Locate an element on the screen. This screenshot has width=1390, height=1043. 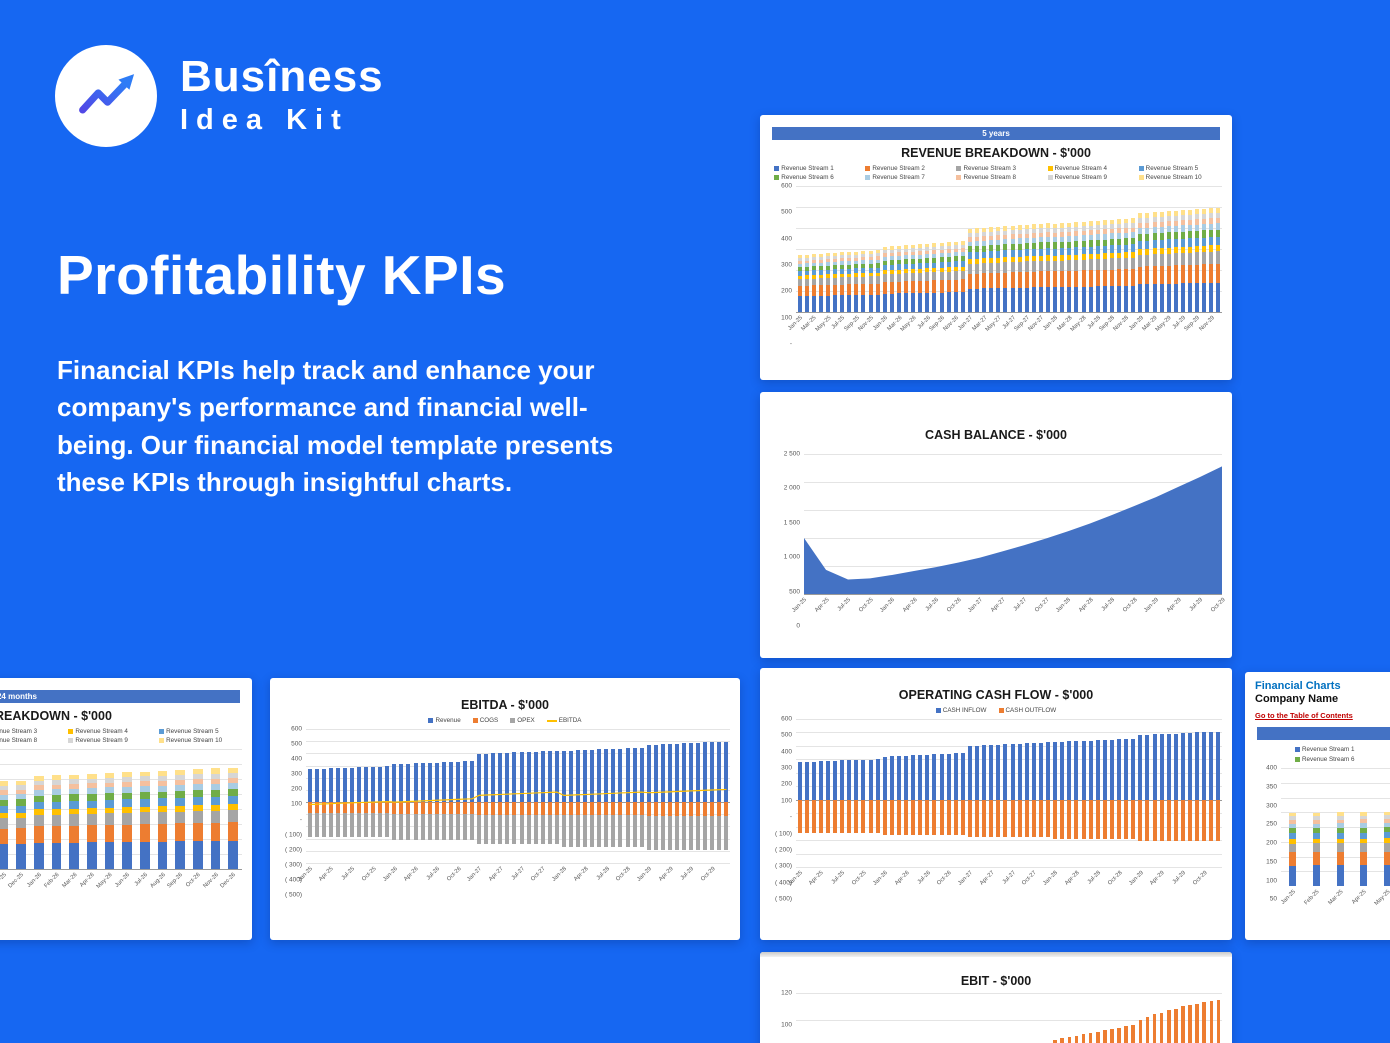
y-tick-label: ( 500) is located at coordinates (783, 899).